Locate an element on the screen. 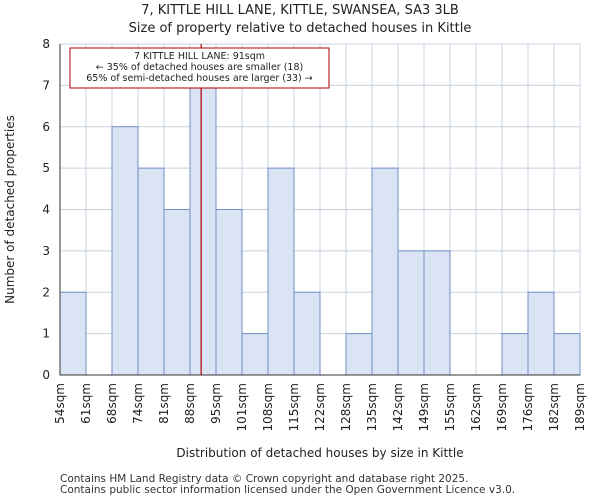 This screenshot has height=500, width=600. x-tick-label: 182sqm is located at coordinates (554, 407).